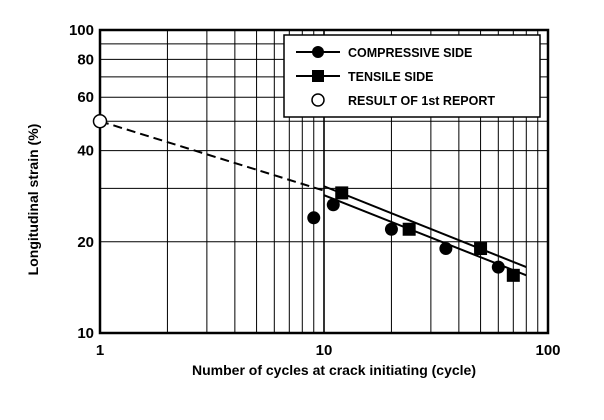 Image resolution: width=604 pixels, height=420 pixels. What do you see at coordinates (421, 101) in the screenshot?
I see `legend-label: RESULT OF 1st REPORT` at bounding box center [421, 101].